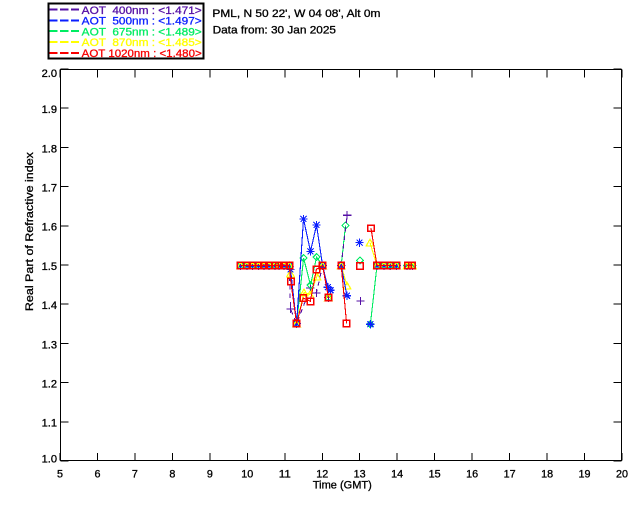  Describe the element at coordinates (397, 474) in the screenshot. I see `svg-text: 14` at that location.